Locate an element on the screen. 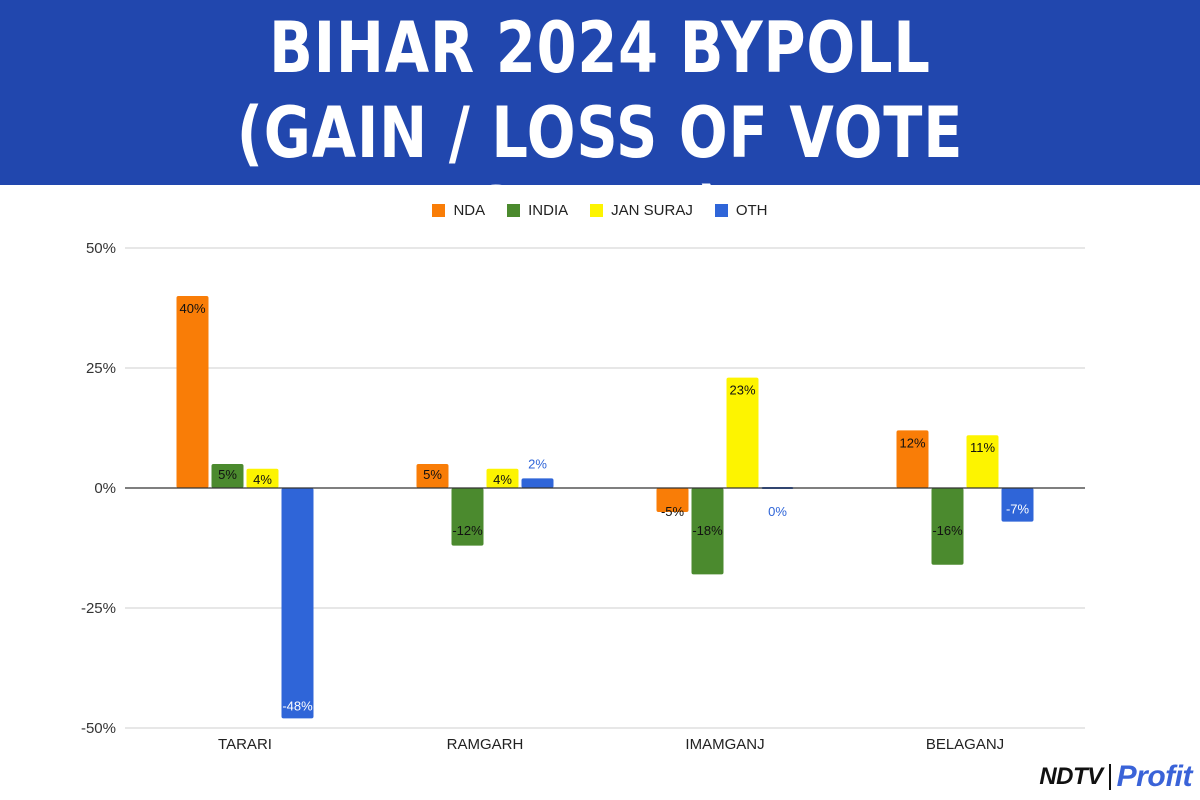 This screenshot has width=1200, height=800. legend-item-india: INDIA is located at coordinates (537, 210).